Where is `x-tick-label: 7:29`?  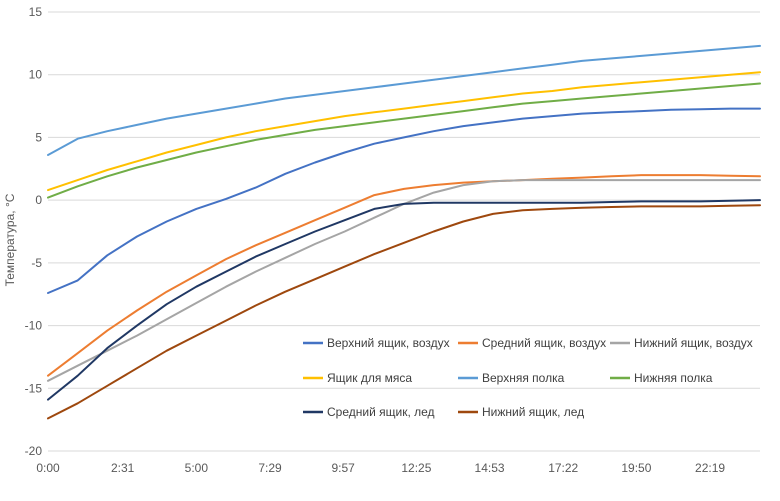 x-tick-label: 7:29 is located at coordinates (270, 468).